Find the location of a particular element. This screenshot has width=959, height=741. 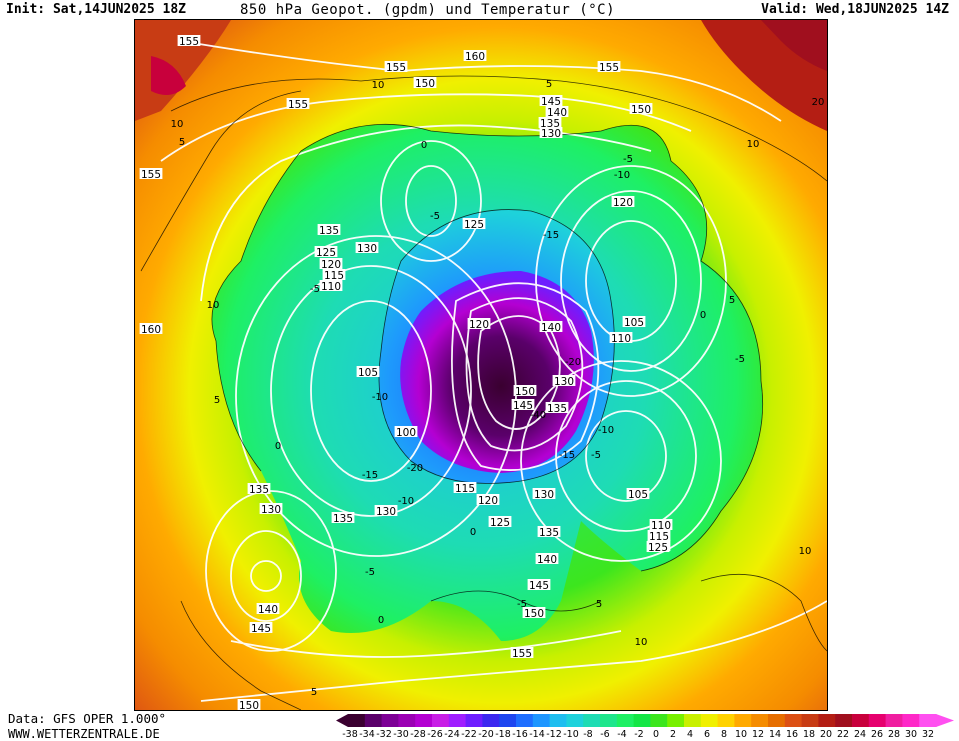

legend-tick-label: 22 is located at coordinates (843, 734).